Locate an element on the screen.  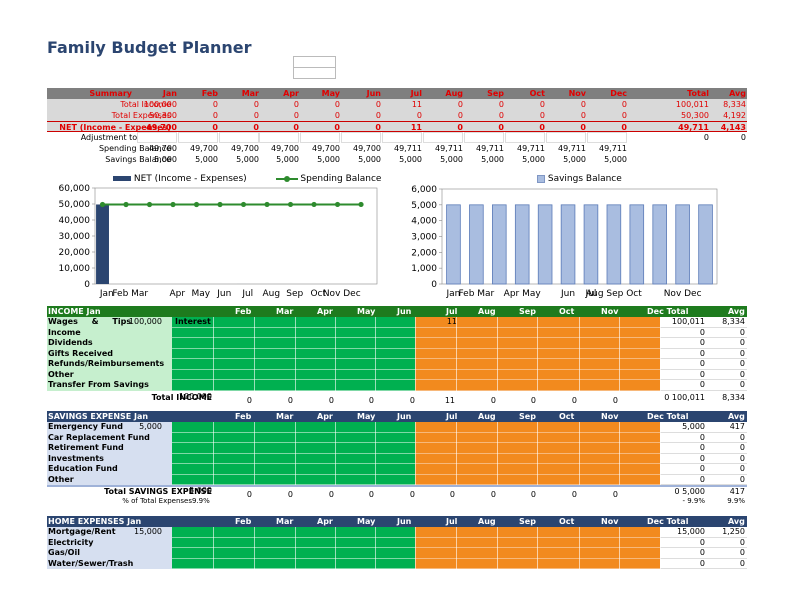
x-tick-label: Jun is located at coordinates (223, 294).